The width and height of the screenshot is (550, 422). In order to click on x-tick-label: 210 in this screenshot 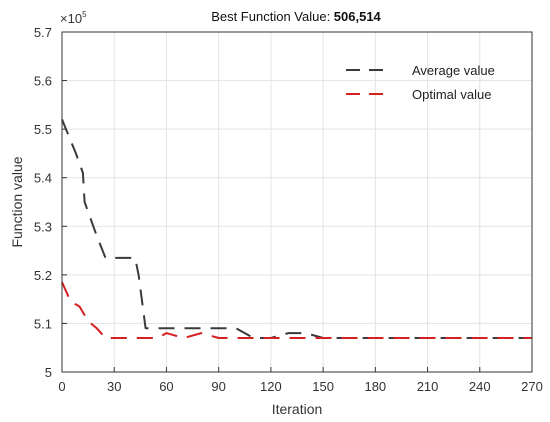, I will do `click(428, 386)`.